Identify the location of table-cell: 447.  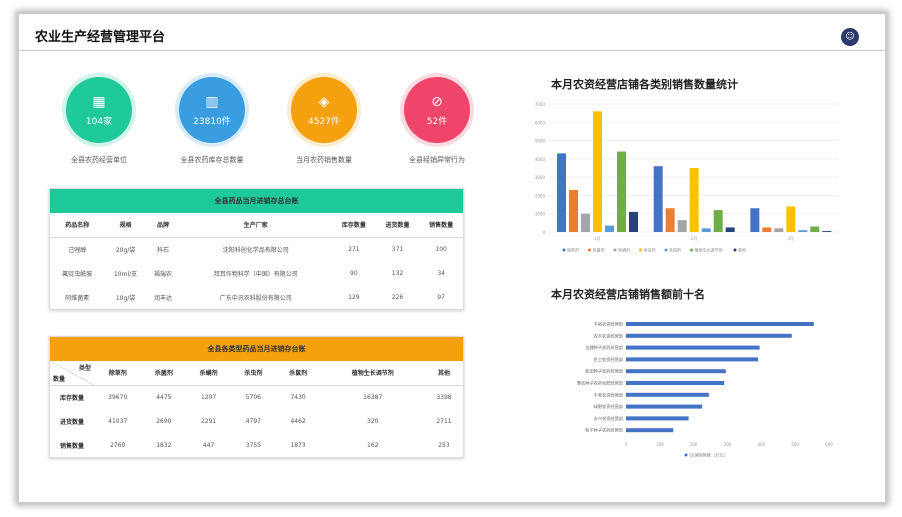
(208, 445).